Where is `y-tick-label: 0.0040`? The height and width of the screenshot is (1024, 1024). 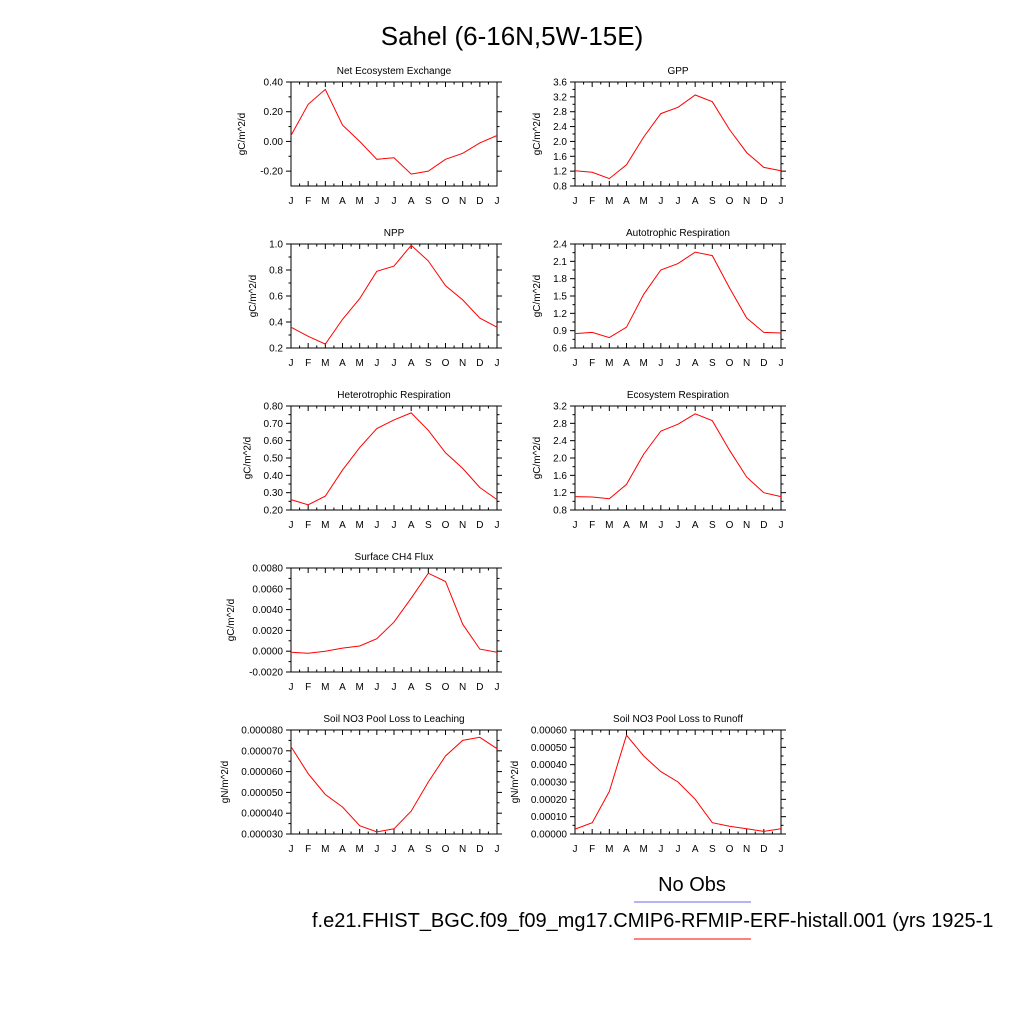
y-tick-label: 0.0040 is located at coordinates (267, 610).